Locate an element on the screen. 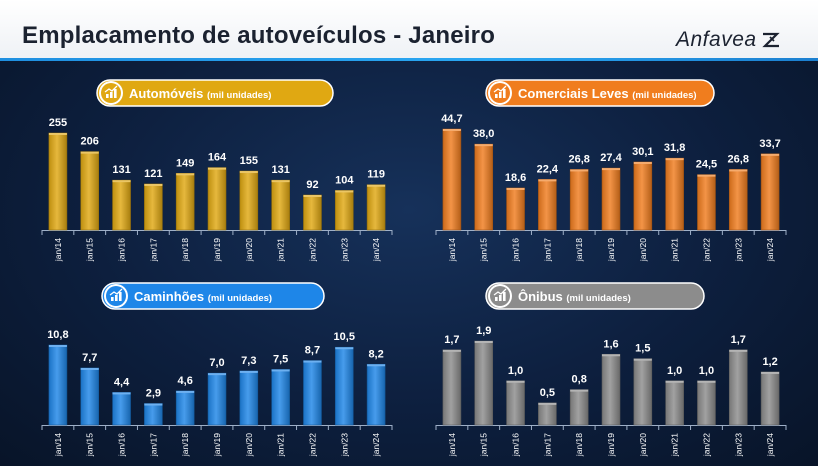 The height and width of the screenshot is (466, 818). comerciais-category-label: jan/24 is located at coordinates (770, 250).